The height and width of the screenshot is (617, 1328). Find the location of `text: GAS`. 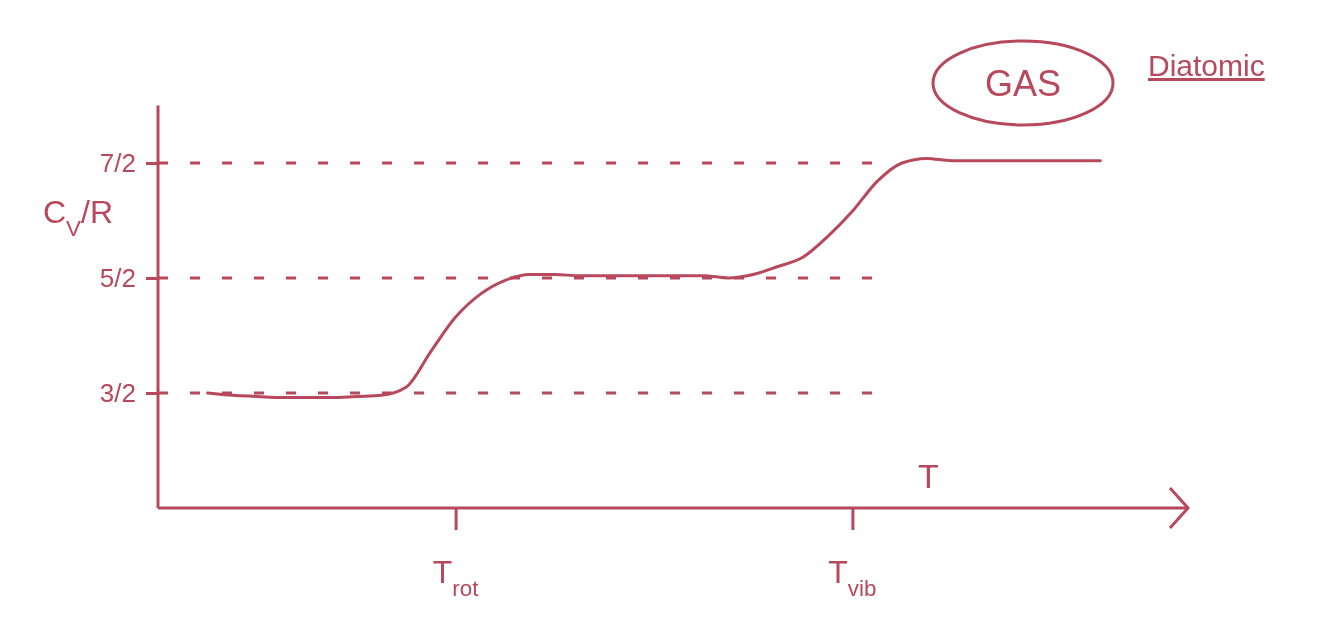

text: GAS is located at coordinates (1023, 83).